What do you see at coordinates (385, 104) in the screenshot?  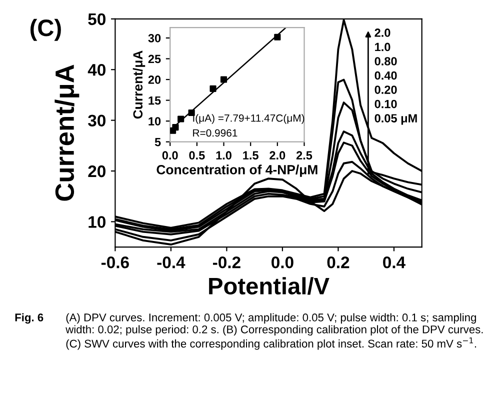 I see `annotation: 0.10` at bounding box center [385, 104].